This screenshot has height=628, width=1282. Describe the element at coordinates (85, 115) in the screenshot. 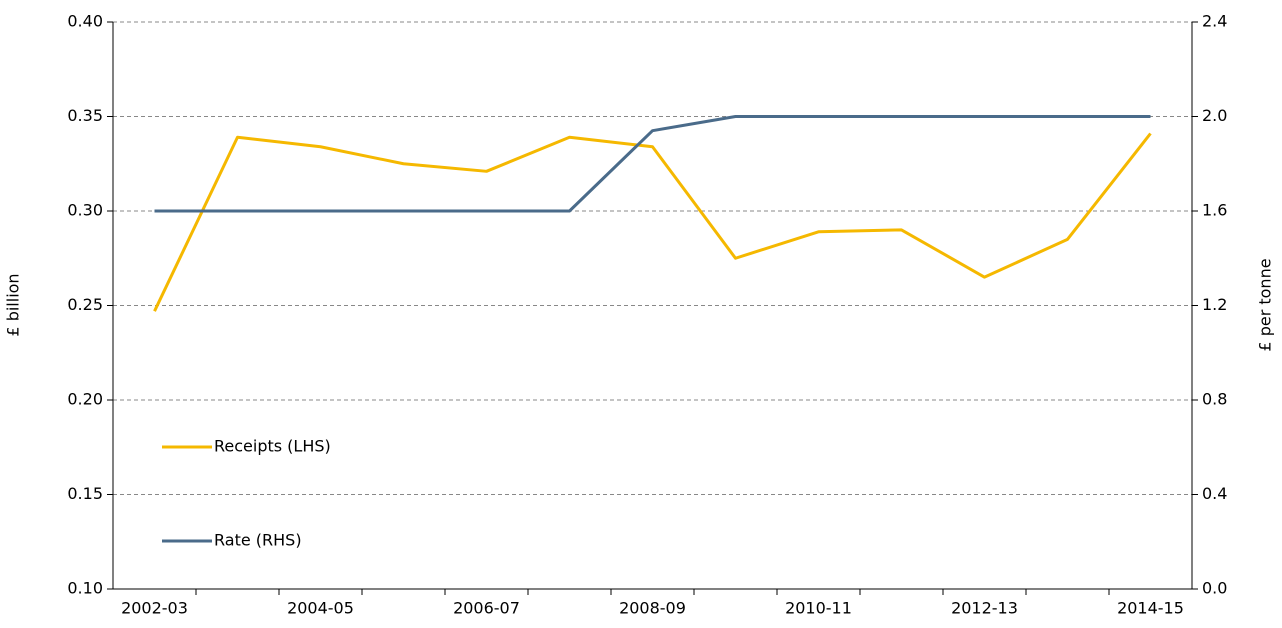

I see `y-tick-label: 0.35` at that location.